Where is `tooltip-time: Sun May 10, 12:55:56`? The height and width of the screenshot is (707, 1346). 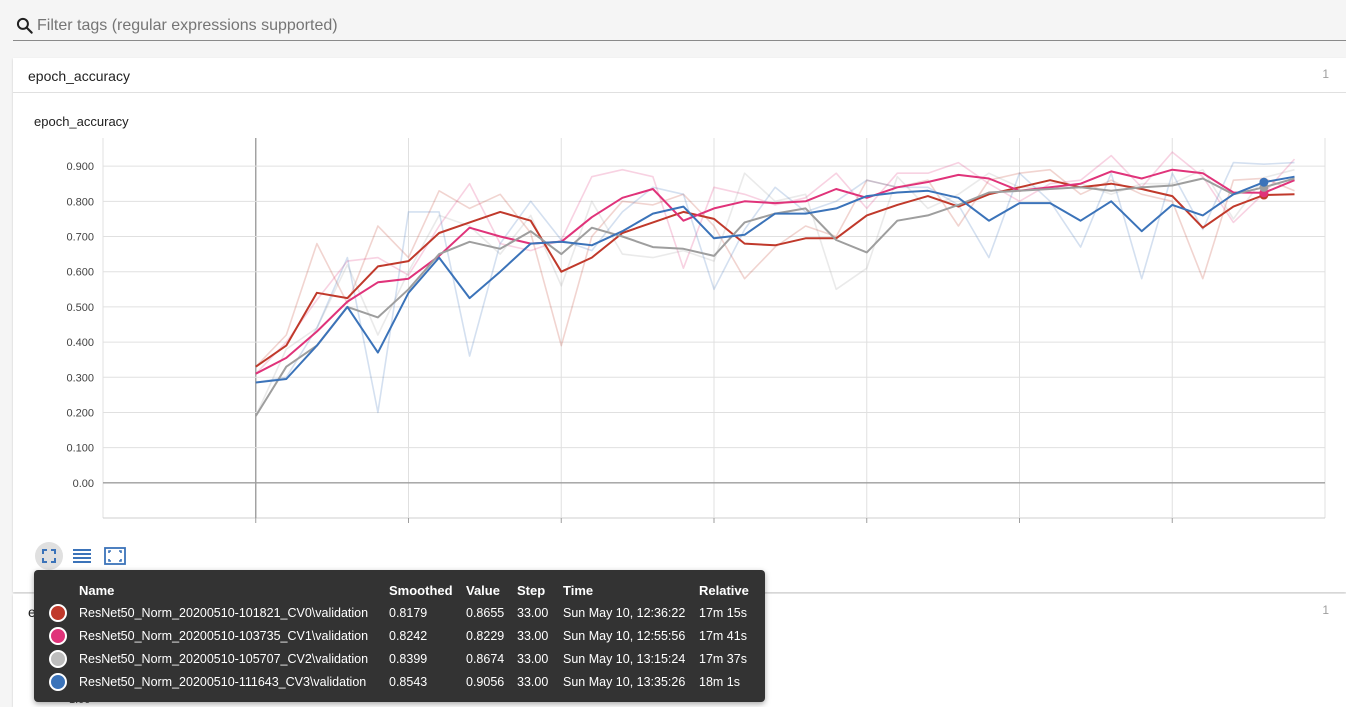
tooltip-time: Sun May 10, 12:55:56 is located at coordinates (624, 636).